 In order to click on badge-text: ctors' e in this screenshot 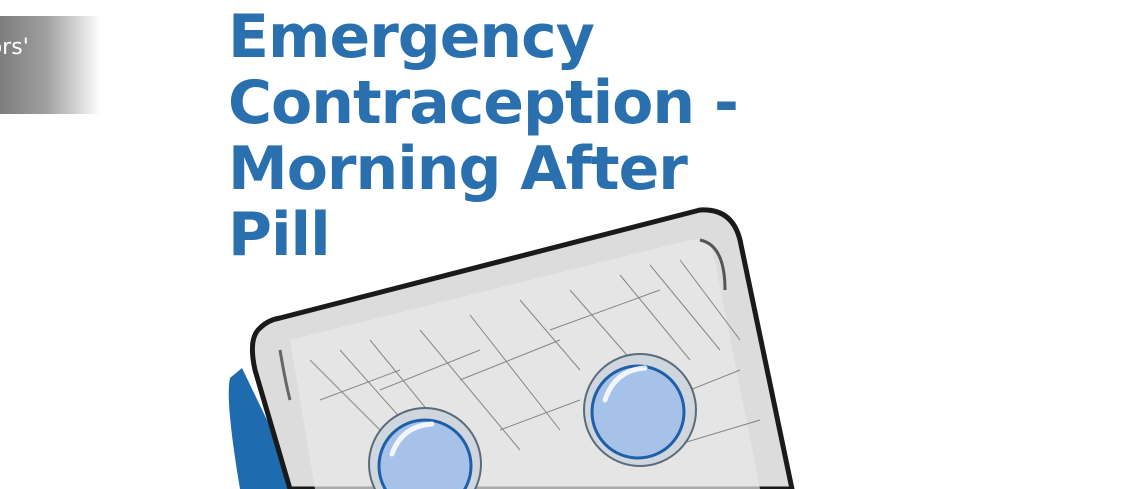, I will do `click(14, 60)`.